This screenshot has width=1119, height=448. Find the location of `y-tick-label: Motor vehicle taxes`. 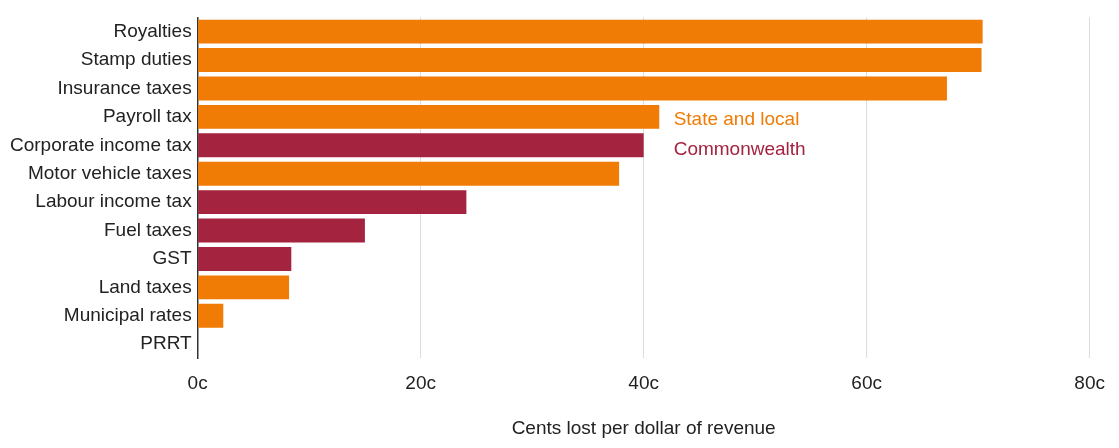

y-tick-label: Motor vehicle taxes is located at coordinates (109, 172).